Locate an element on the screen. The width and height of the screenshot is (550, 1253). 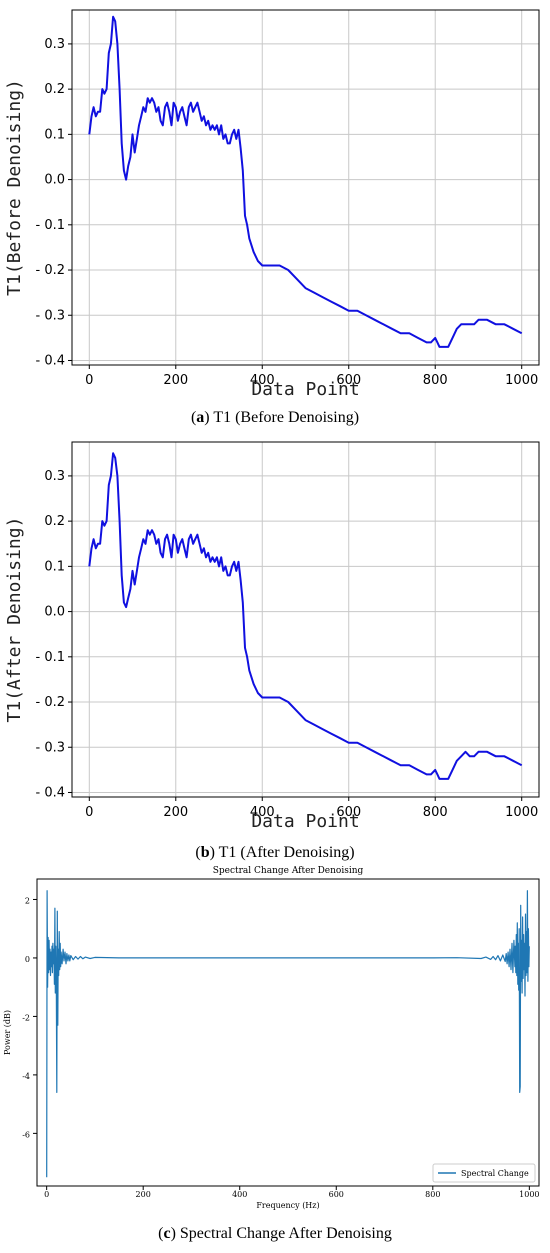
chart-b-xtick-label-1: 200 is located at coordinates (175, 812).